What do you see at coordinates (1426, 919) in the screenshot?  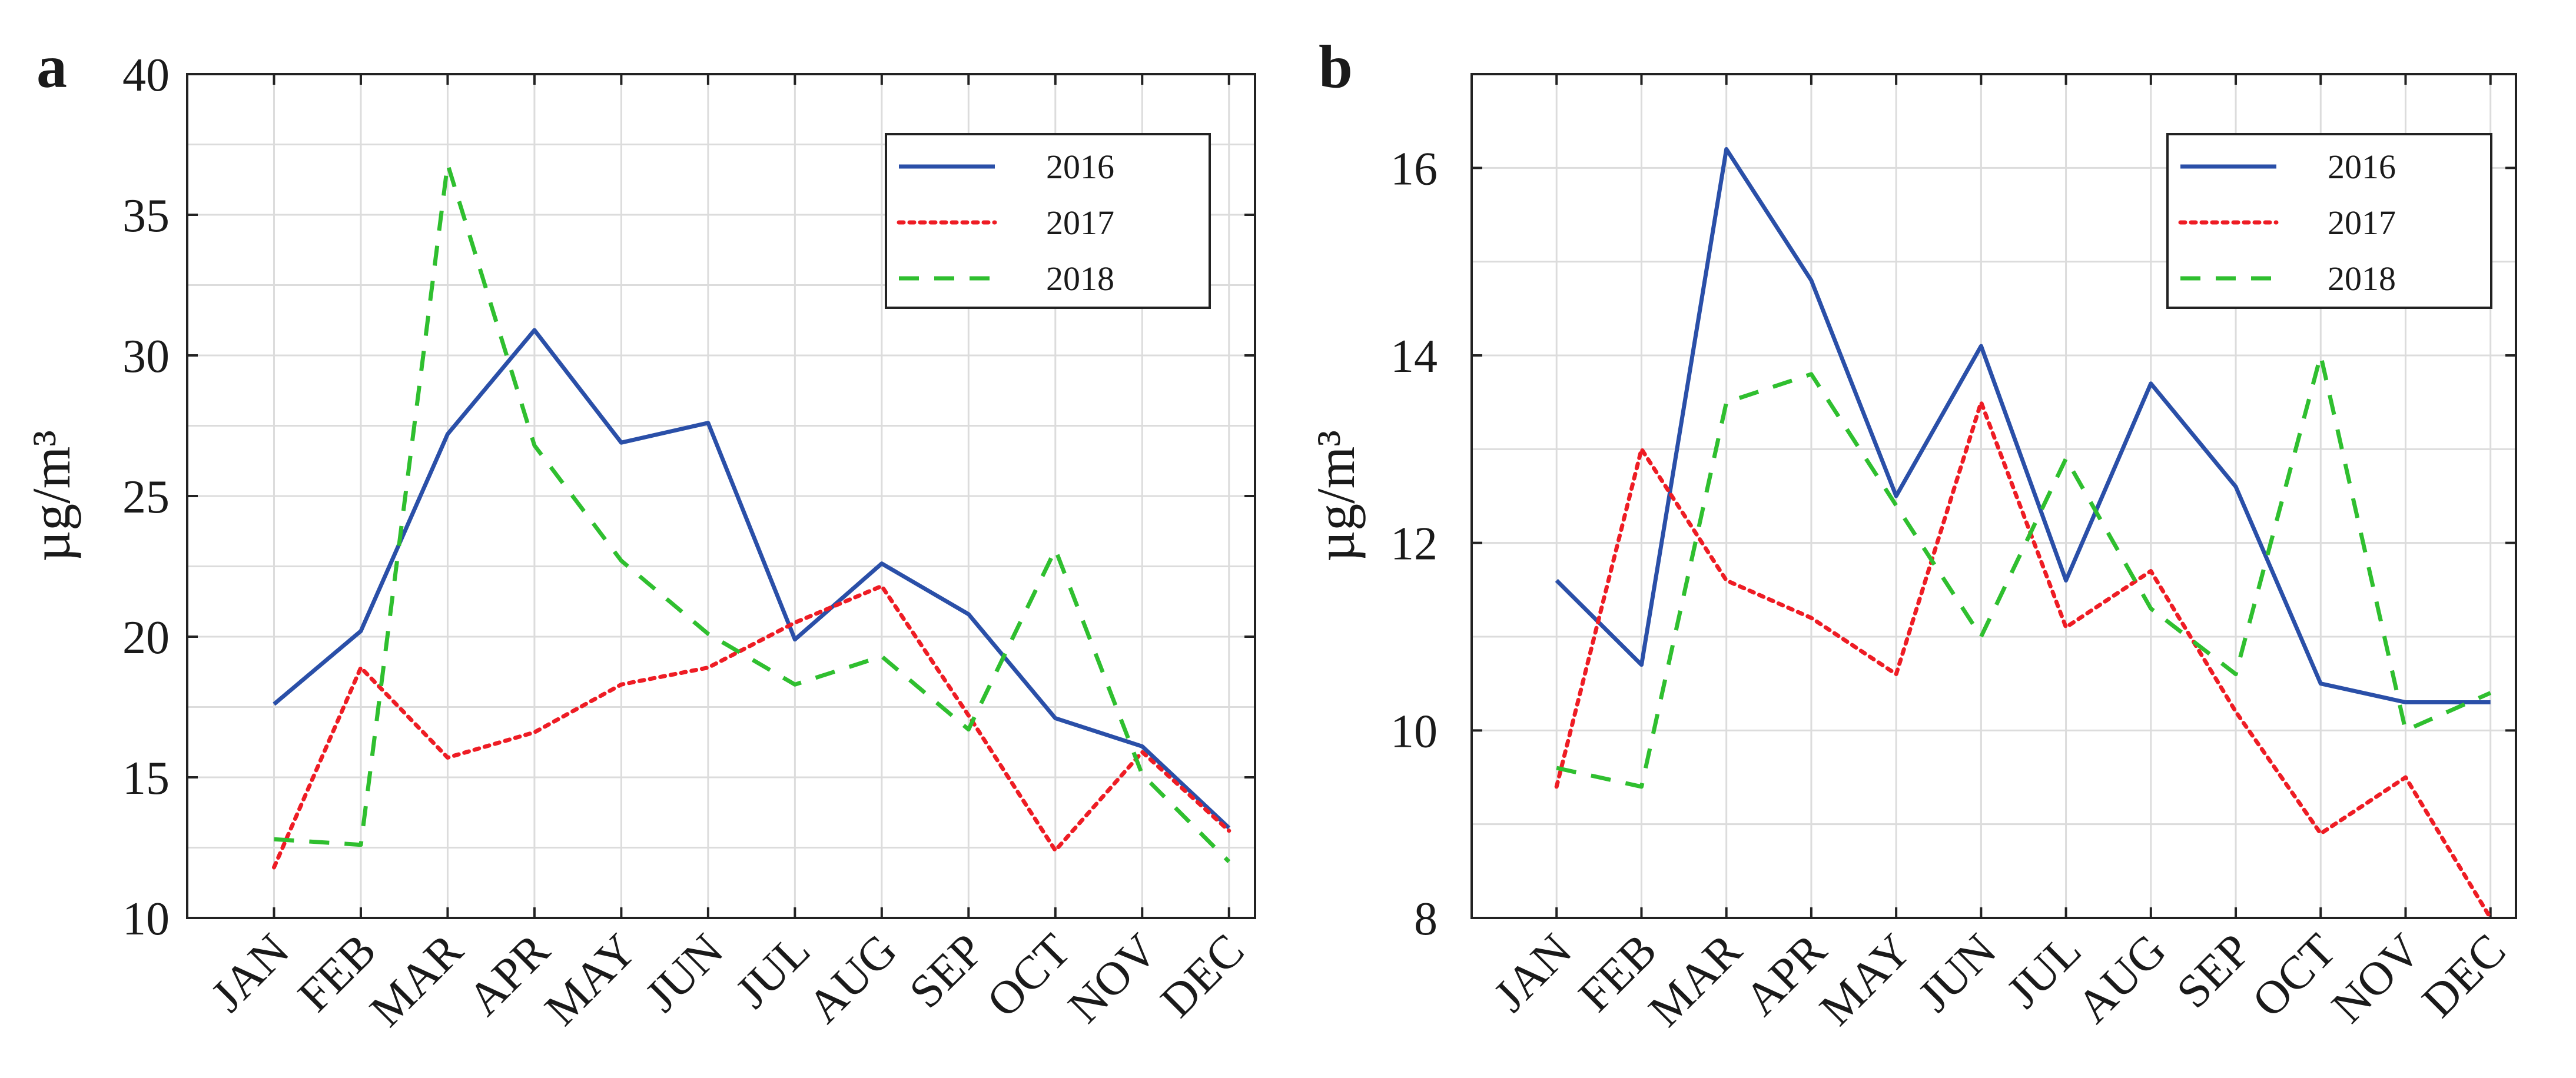 I see `y-tick-label: 8` at bounding box center [1426, 919].